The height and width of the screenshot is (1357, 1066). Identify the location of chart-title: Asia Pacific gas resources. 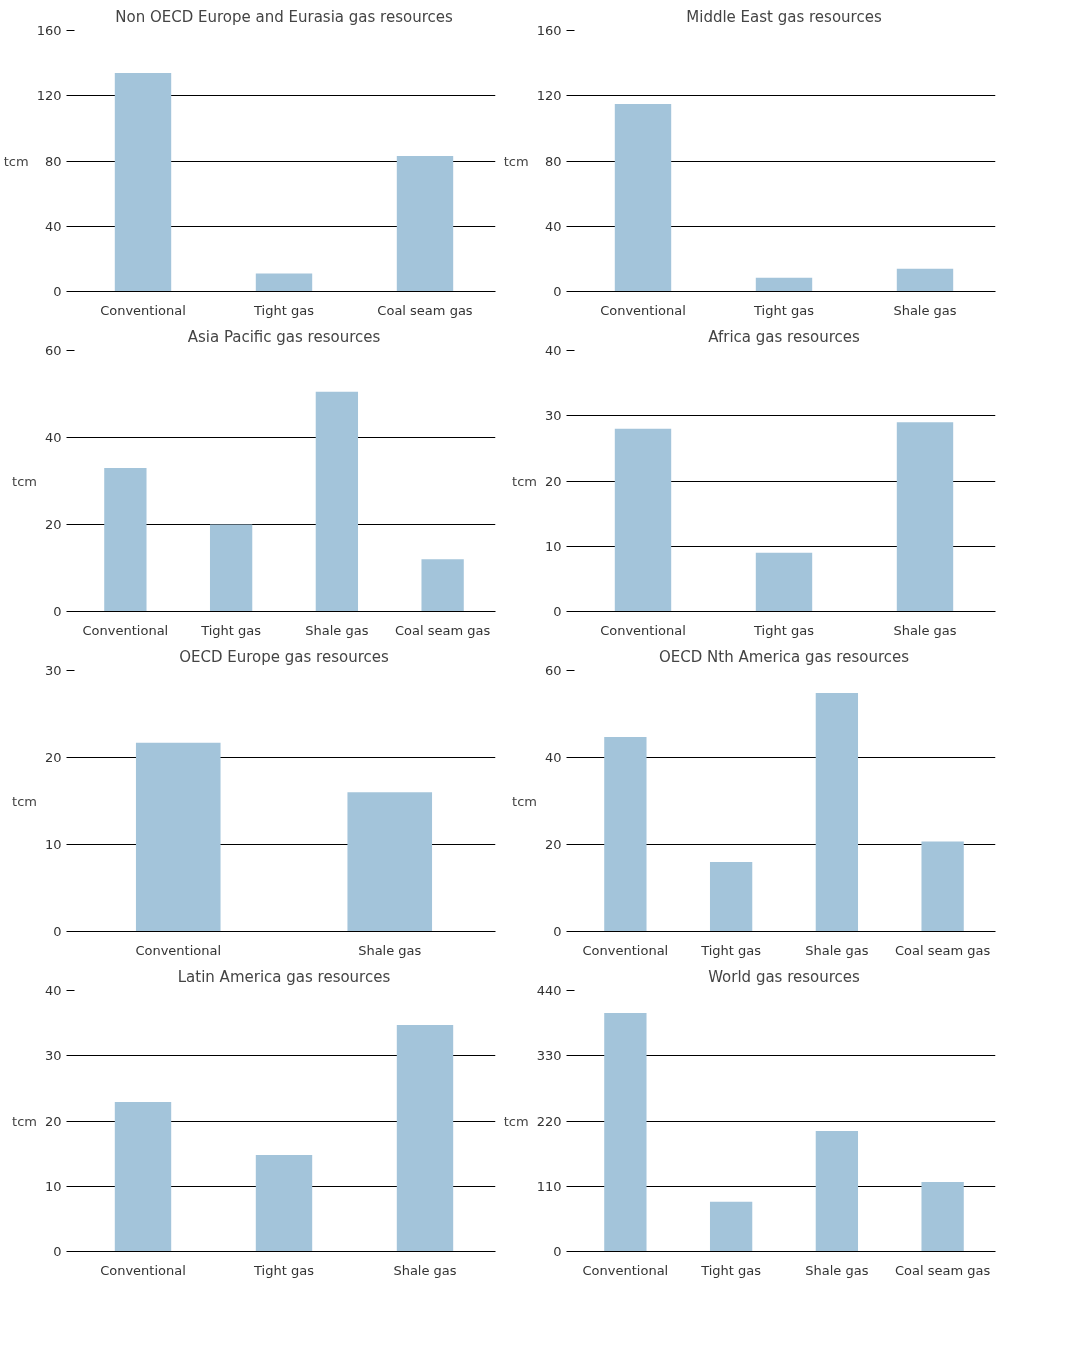
(284, 336).